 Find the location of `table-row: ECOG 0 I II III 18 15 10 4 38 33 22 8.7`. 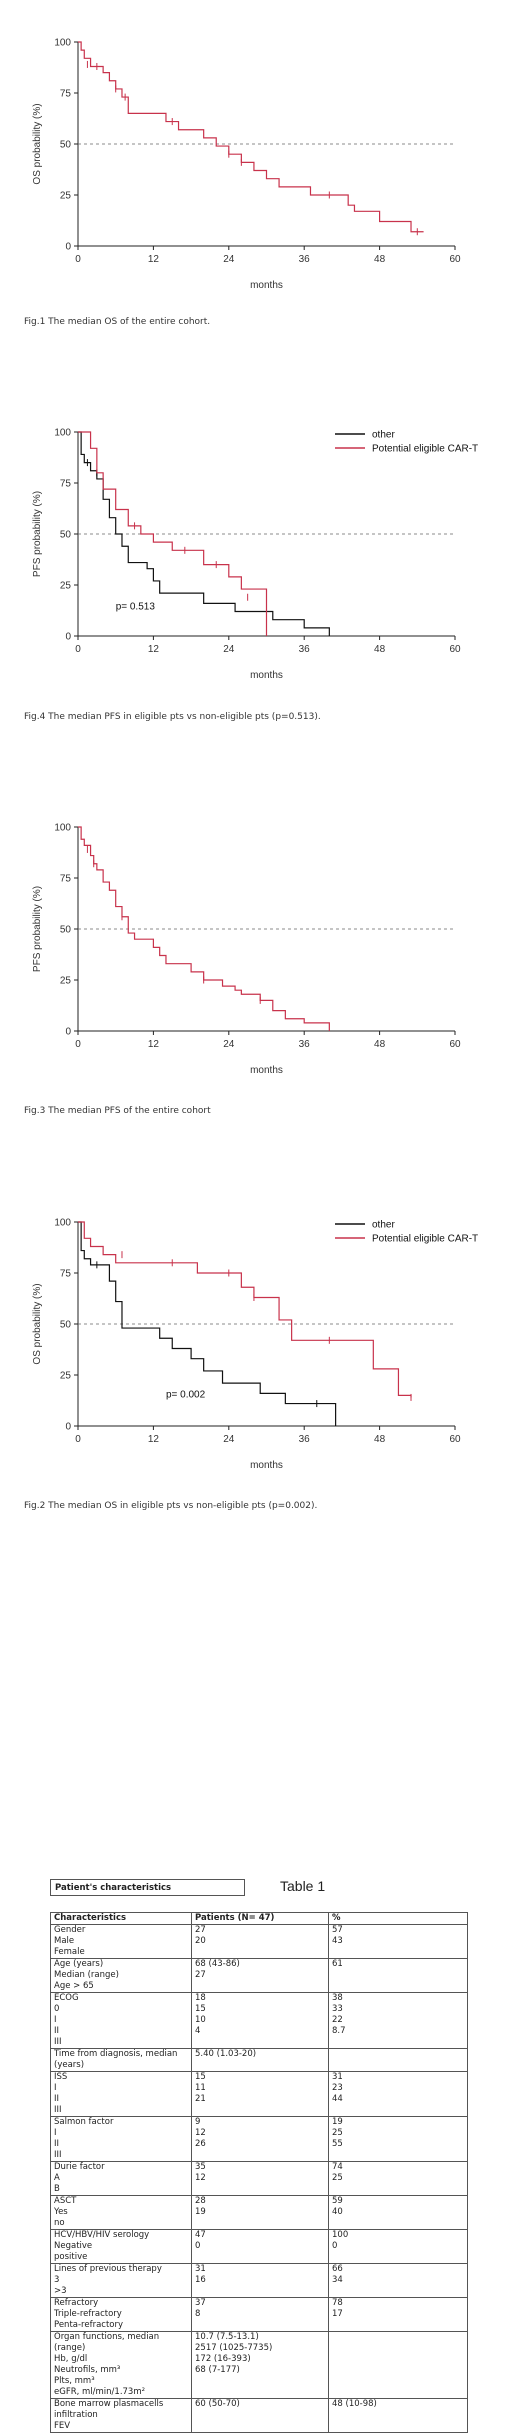

table-row: ECOG 0 I II III 18 15 10 4 38 33 22 8.7 is located at coordinates (259, 2020).